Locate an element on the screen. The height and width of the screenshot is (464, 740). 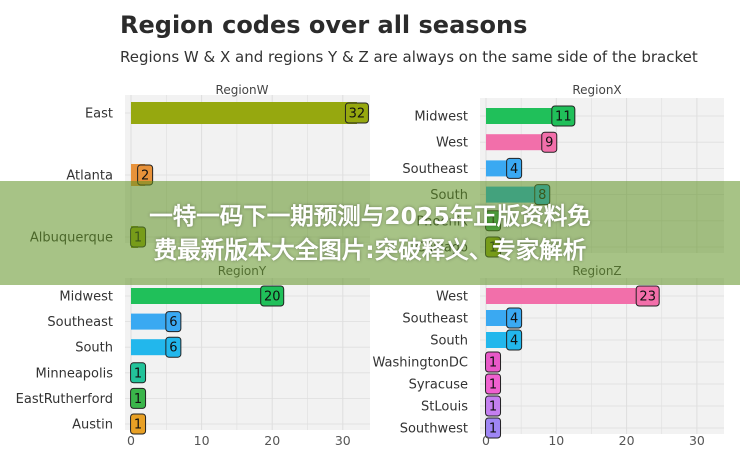
watermark-line-1: 一特一码下一期预测与2025年正版资料免 is located at coordinates (370, 216).